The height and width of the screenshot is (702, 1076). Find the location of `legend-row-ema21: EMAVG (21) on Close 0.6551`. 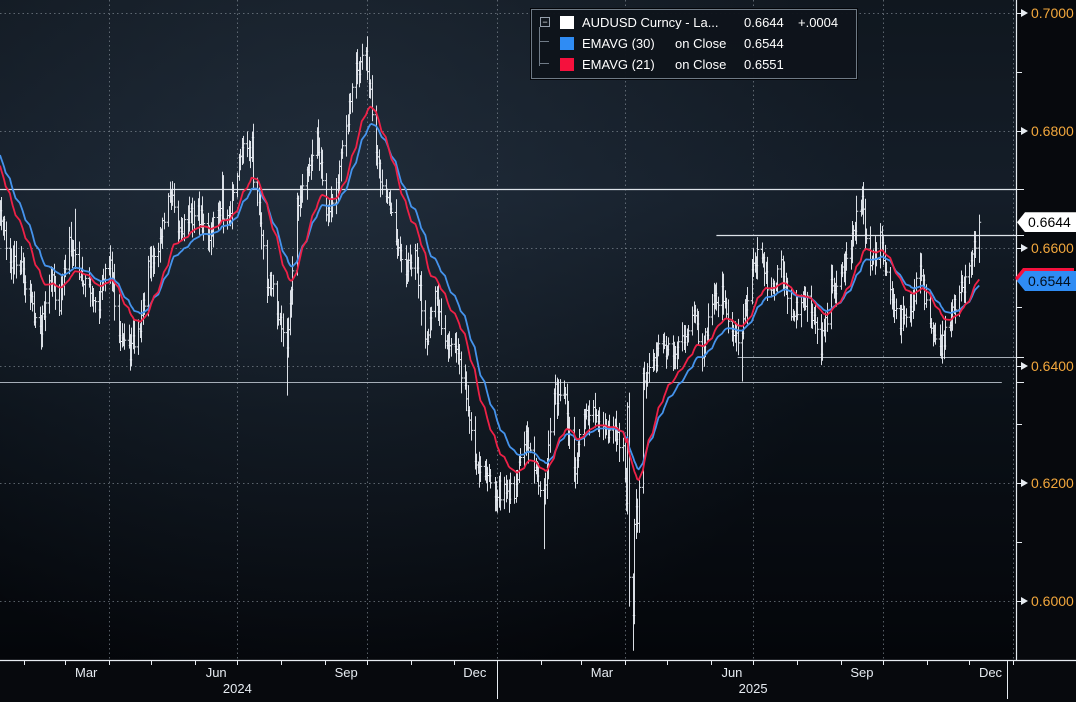

legend-row-ema21: EMAVG (21) on Close 0.6551 is located at coordinates (694, 64).